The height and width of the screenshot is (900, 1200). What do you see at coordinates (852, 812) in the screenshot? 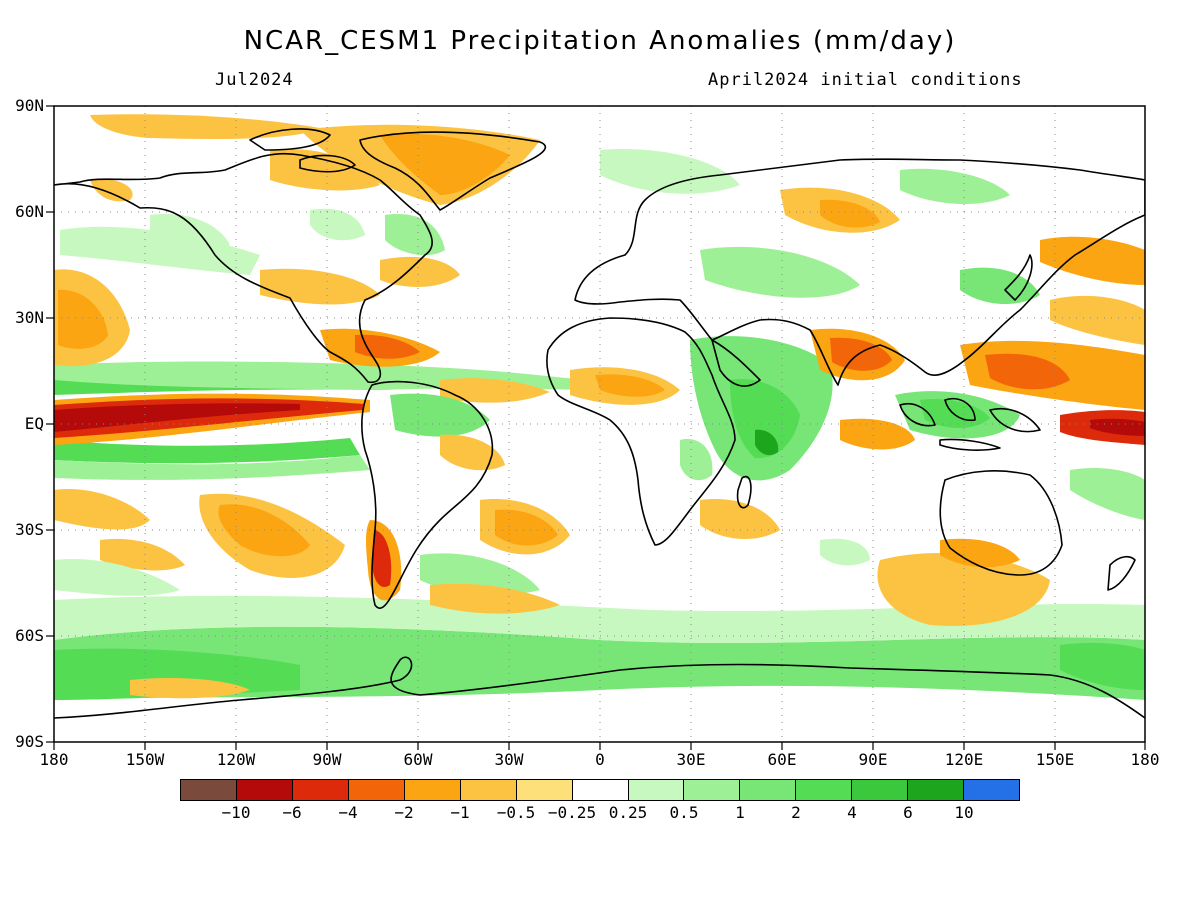
I see `colorbar-label: 4` at bounding box center [852, 812].